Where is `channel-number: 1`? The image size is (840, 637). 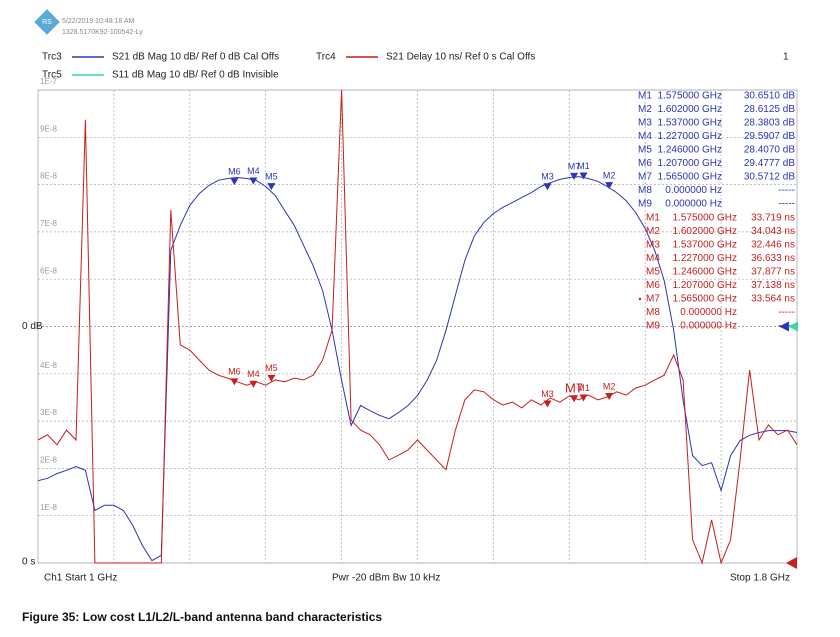 channel-number: 1 is located at coordinates (786, 57).